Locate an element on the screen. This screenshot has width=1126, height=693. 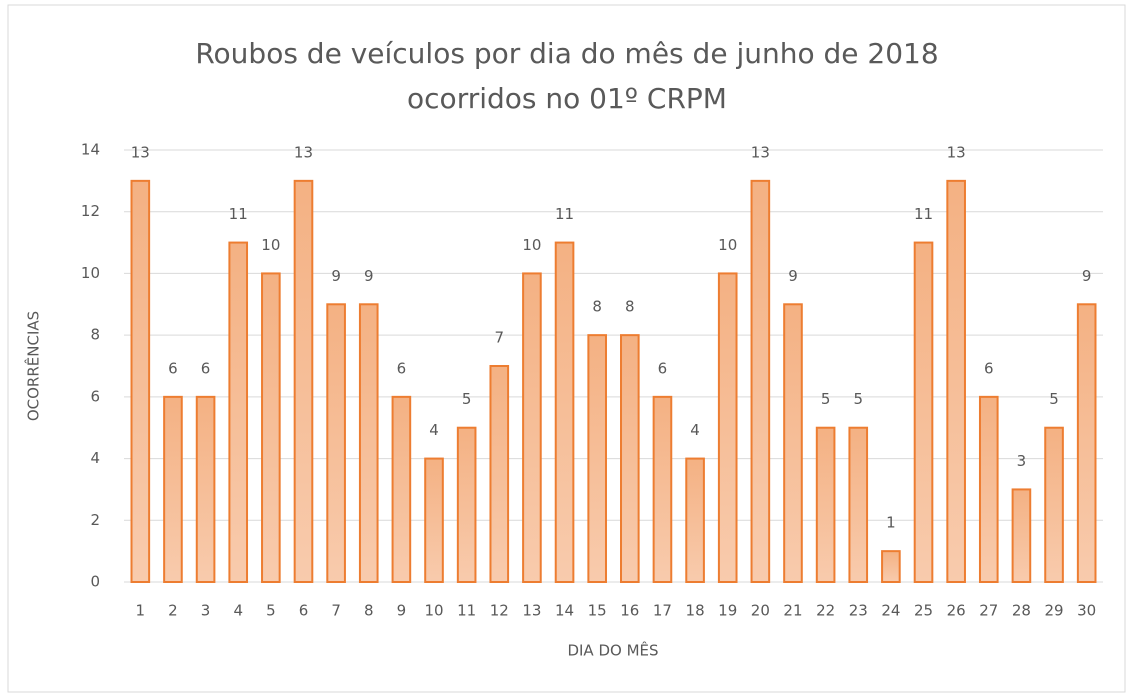
x-tick-label: 3 is located at coordinates (206, 611).